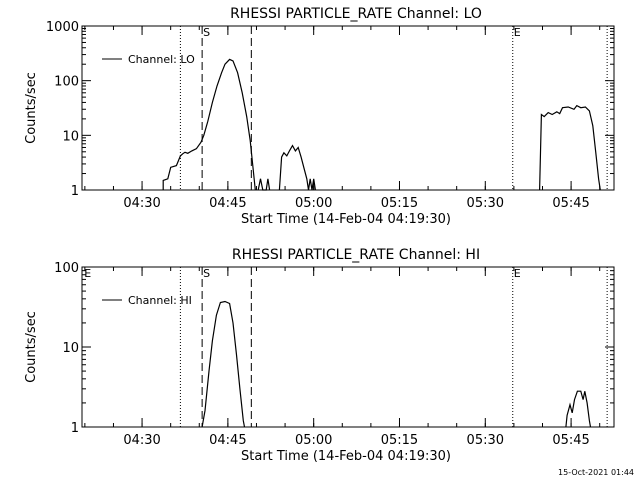 The height and width of the screenshot is (480, 640). I want to click on y-tick-label: 1000, so click(62, 27).